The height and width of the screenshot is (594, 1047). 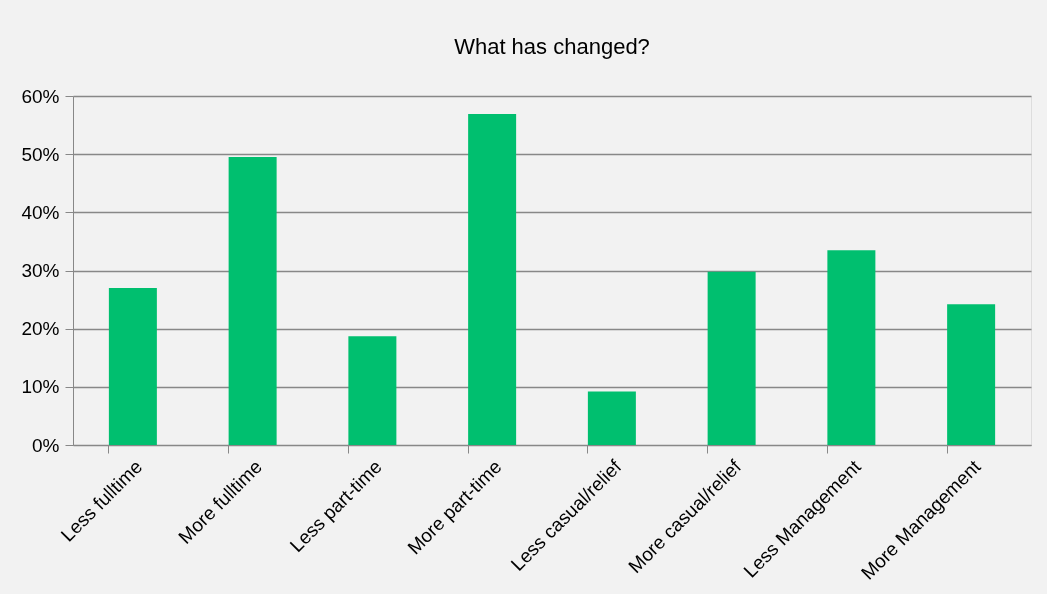 I want to click on chart-title: What has changed?, so click(x=552, y=46).